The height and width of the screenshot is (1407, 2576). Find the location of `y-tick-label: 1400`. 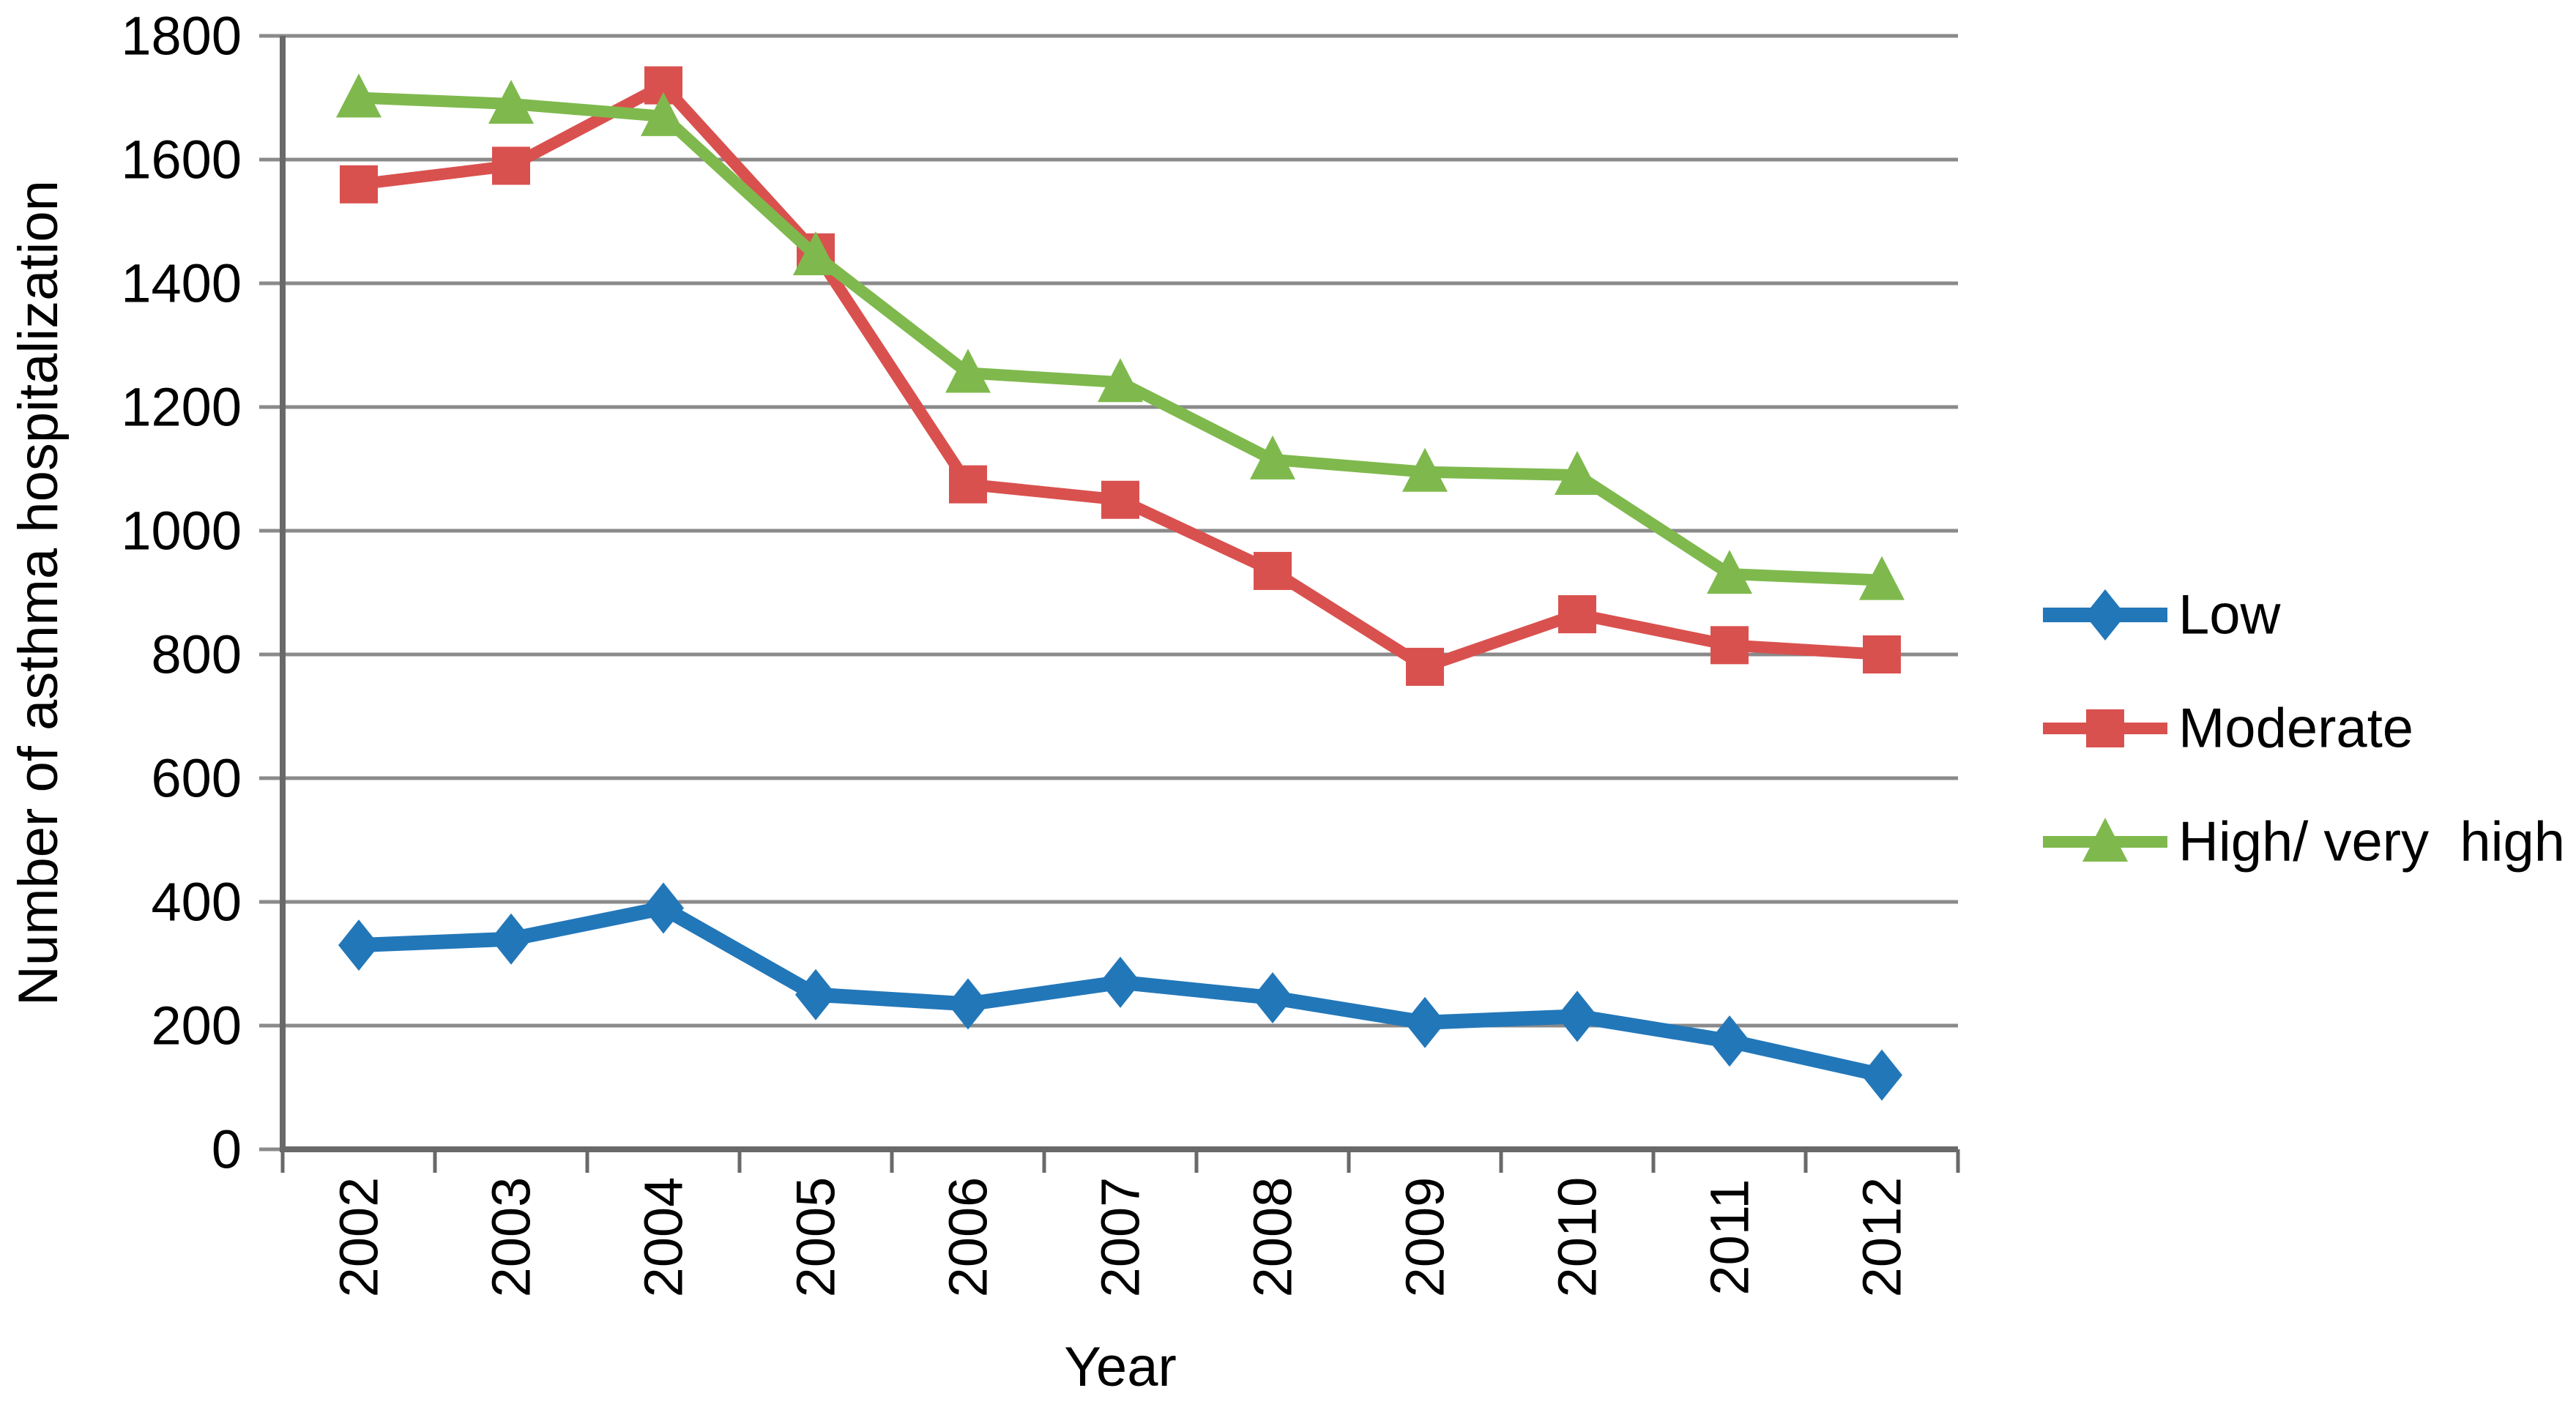

y-tick-label: 1400 is located at coordinates (181, 283).